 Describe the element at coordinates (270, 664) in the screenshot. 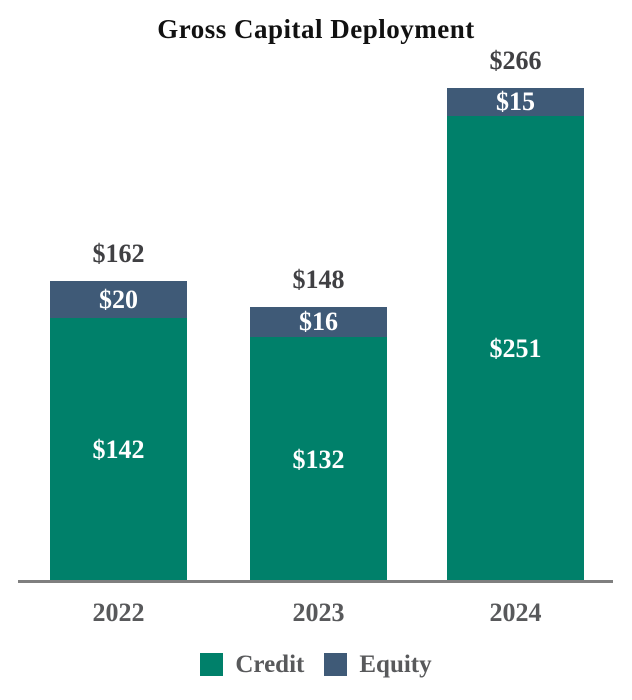

I see `legend-label-credit: Credit` at that location.